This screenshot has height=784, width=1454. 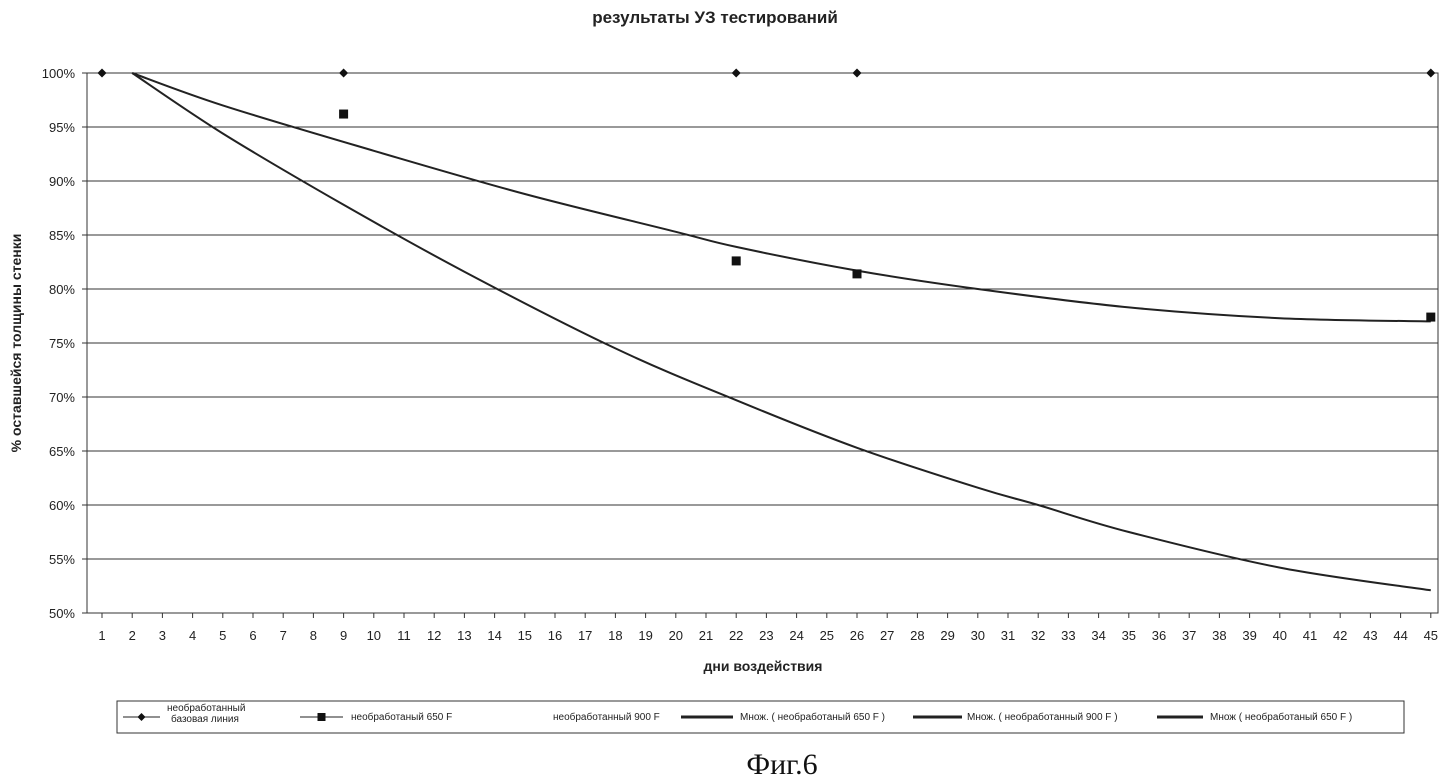 What do you see at coordinates (1280, 635) in the screenshot?
I see `x-tick-label: 40` at bounding box center [1280, 635].